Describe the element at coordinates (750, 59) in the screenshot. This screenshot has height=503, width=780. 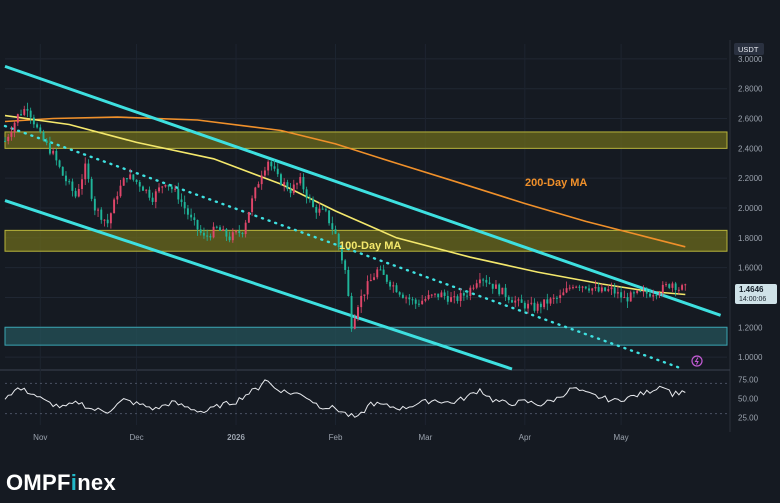
I see `price-tick-label: 3.0000` at that location.